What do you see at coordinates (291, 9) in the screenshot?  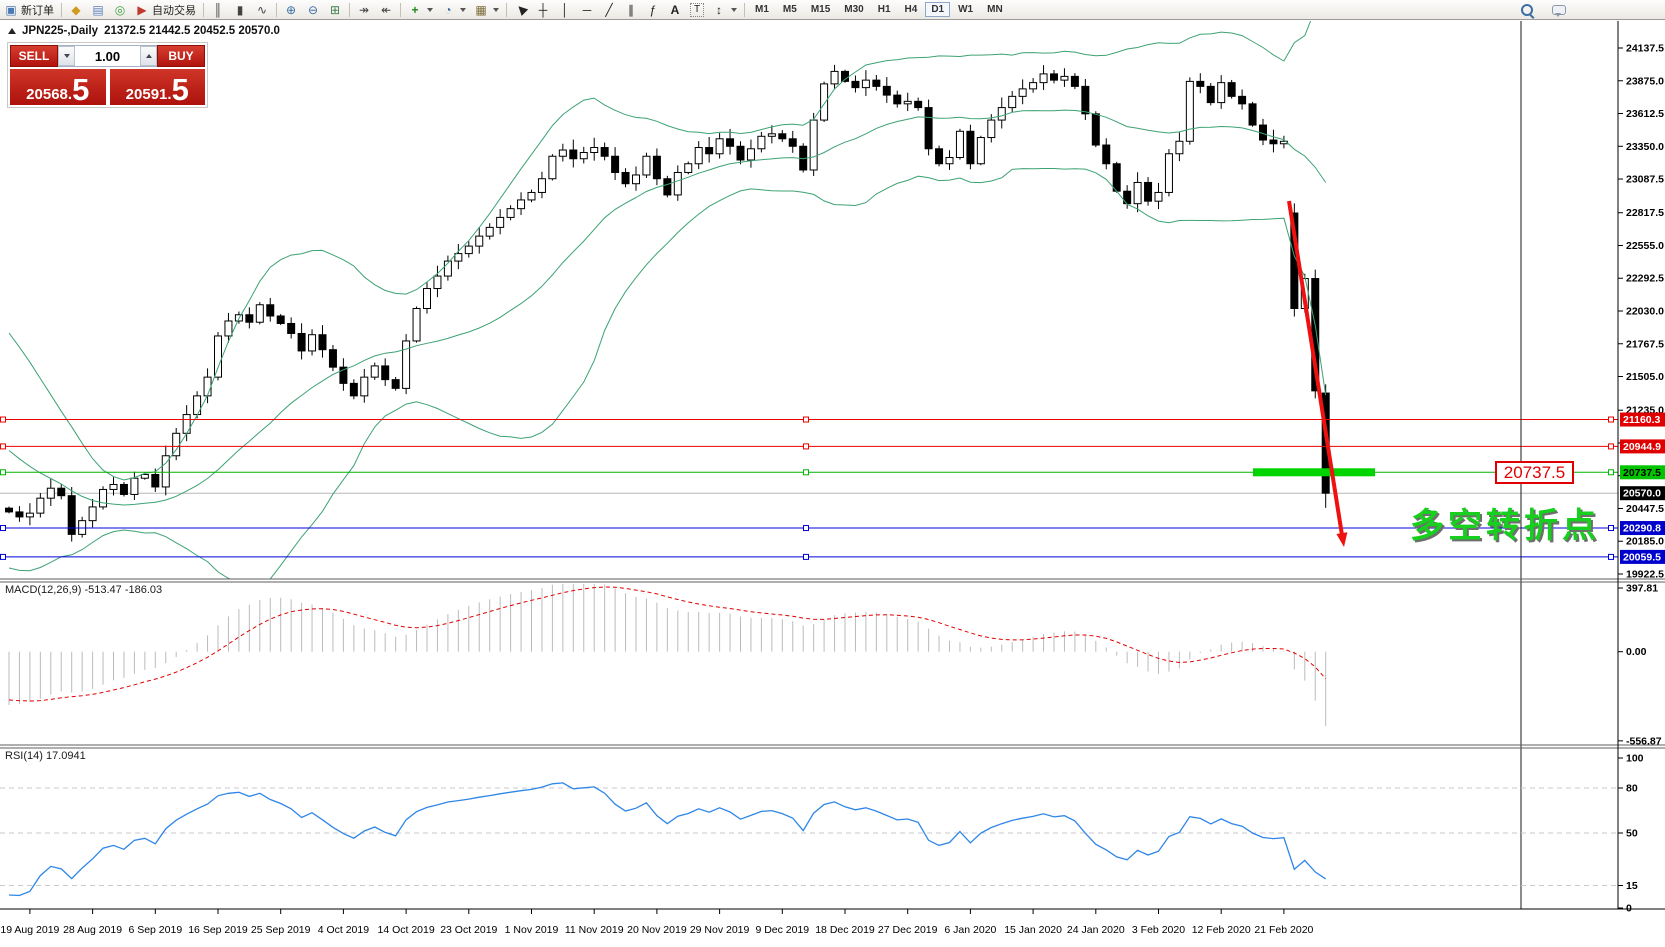 I see `zoom-in-button: ⊕` at bounding box center [291, 9].